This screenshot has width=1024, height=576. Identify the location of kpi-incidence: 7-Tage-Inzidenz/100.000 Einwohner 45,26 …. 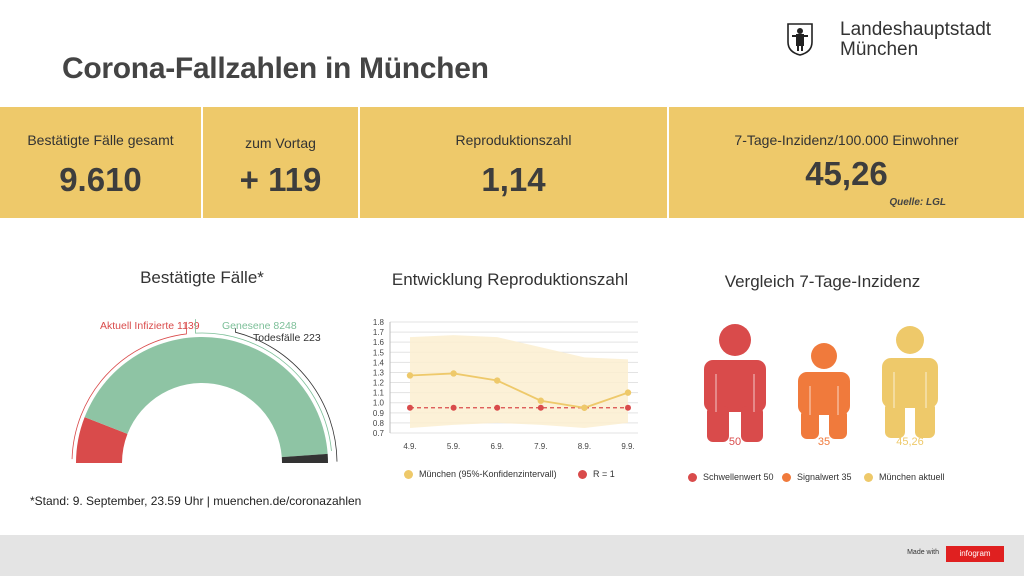
(846, 162).